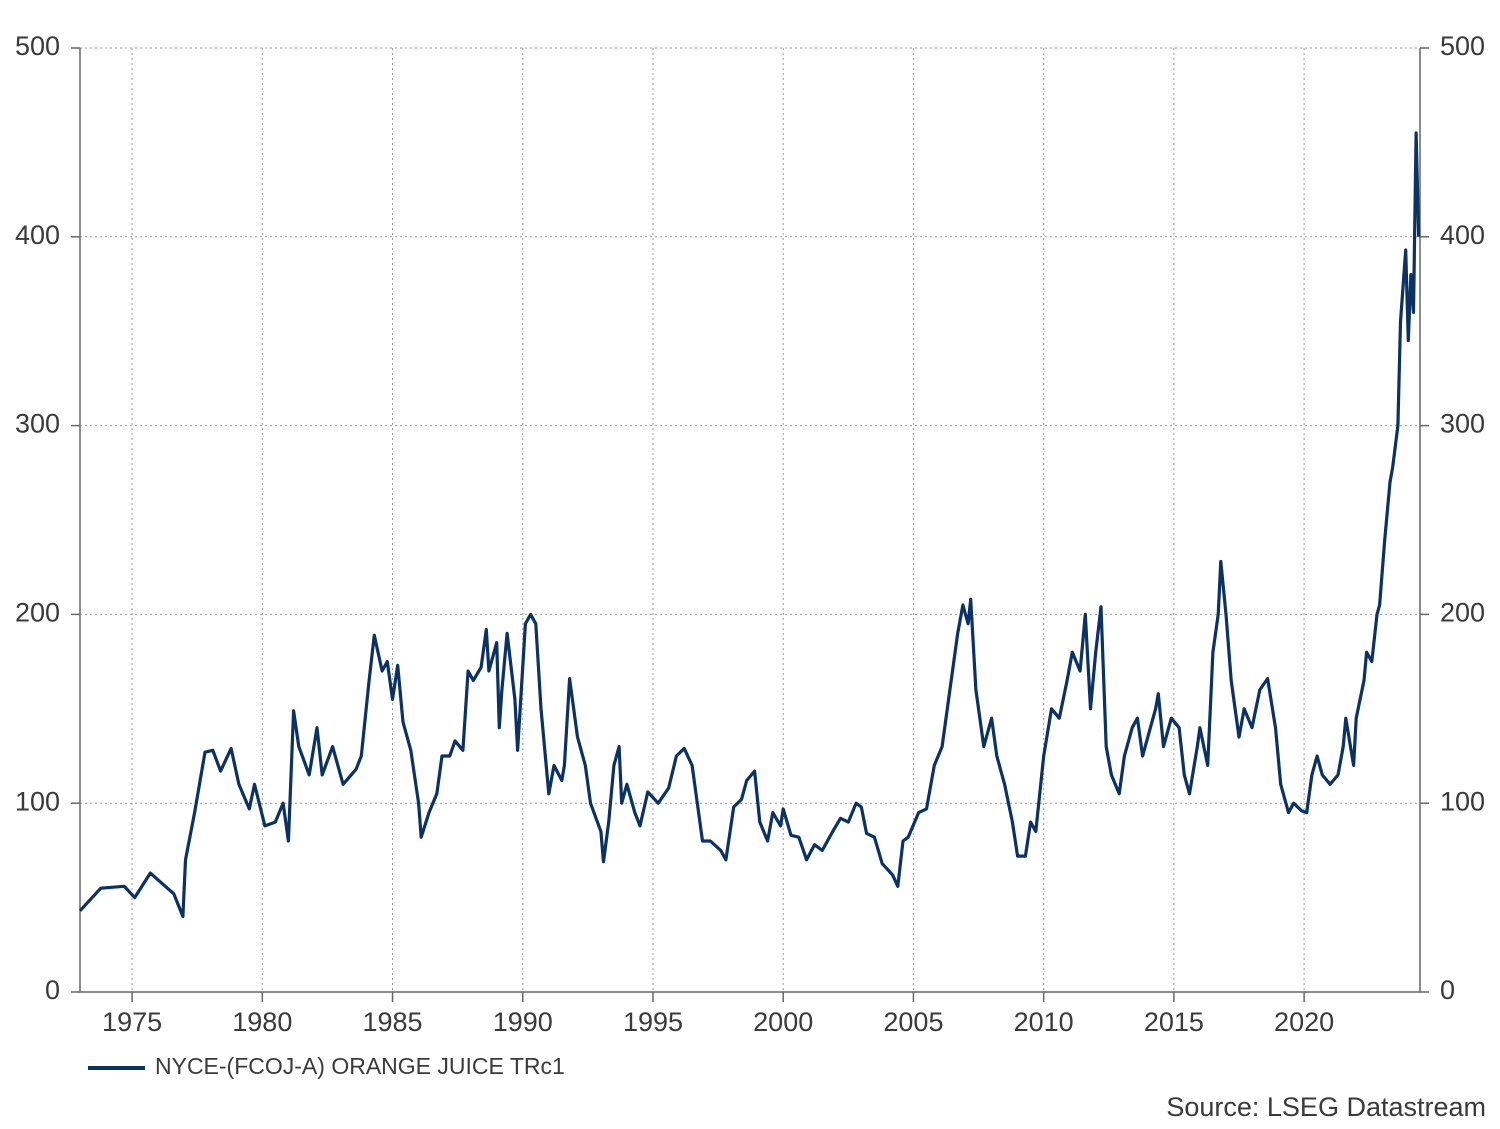 Image resolution: width=1500 pixels, height=1129 pixels. I want to click on y2-tick-label: 0, so click(1447, 990).